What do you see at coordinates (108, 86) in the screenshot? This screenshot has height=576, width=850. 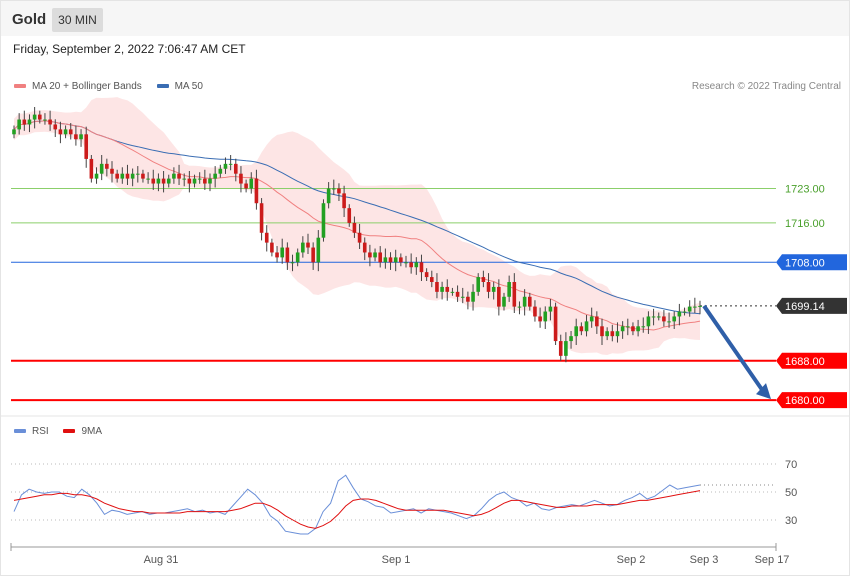 I see `price-legend: MA 20 + Bollinger Bands MA 50` at bounding box center [108, 86].